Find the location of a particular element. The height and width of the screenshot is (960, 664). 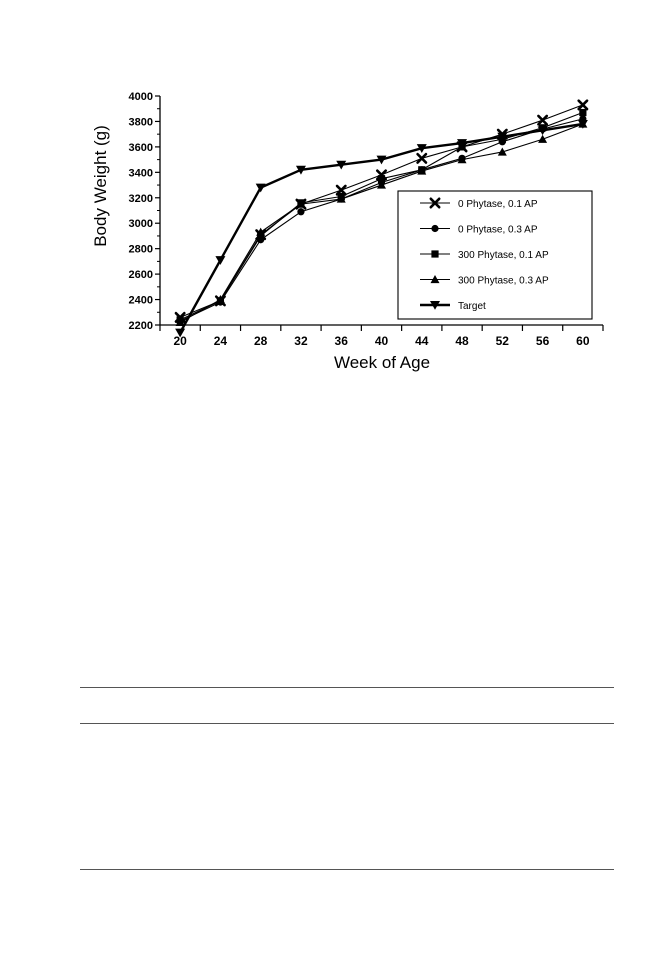

legend-entry: 300 Phytase, 0.3 AP is located at coordinates (503, 281).